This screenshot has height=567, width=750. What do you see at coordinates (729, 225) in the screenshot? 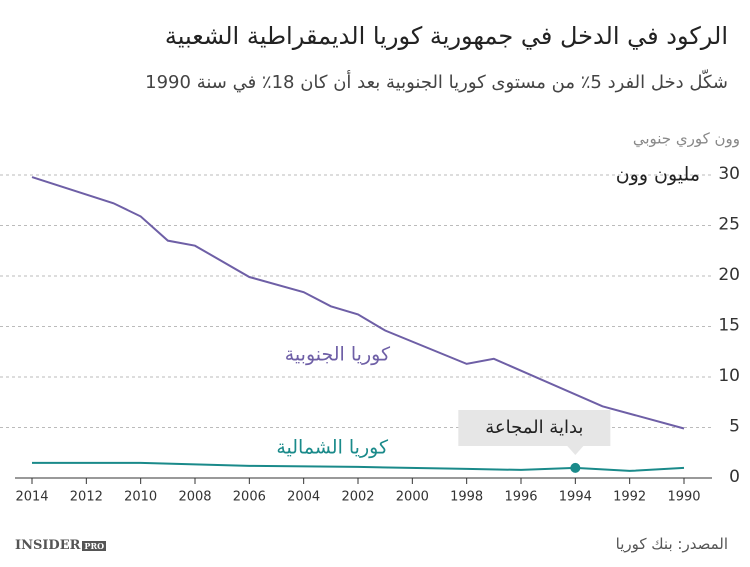
I see `y-tick-label: 25` at bounding box center [729, 225].